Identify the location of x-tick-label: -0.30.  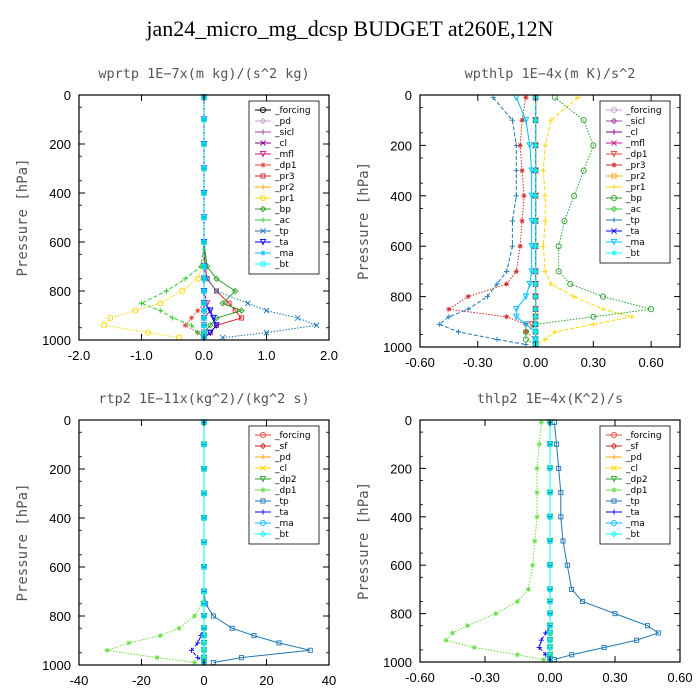
(485, 677).